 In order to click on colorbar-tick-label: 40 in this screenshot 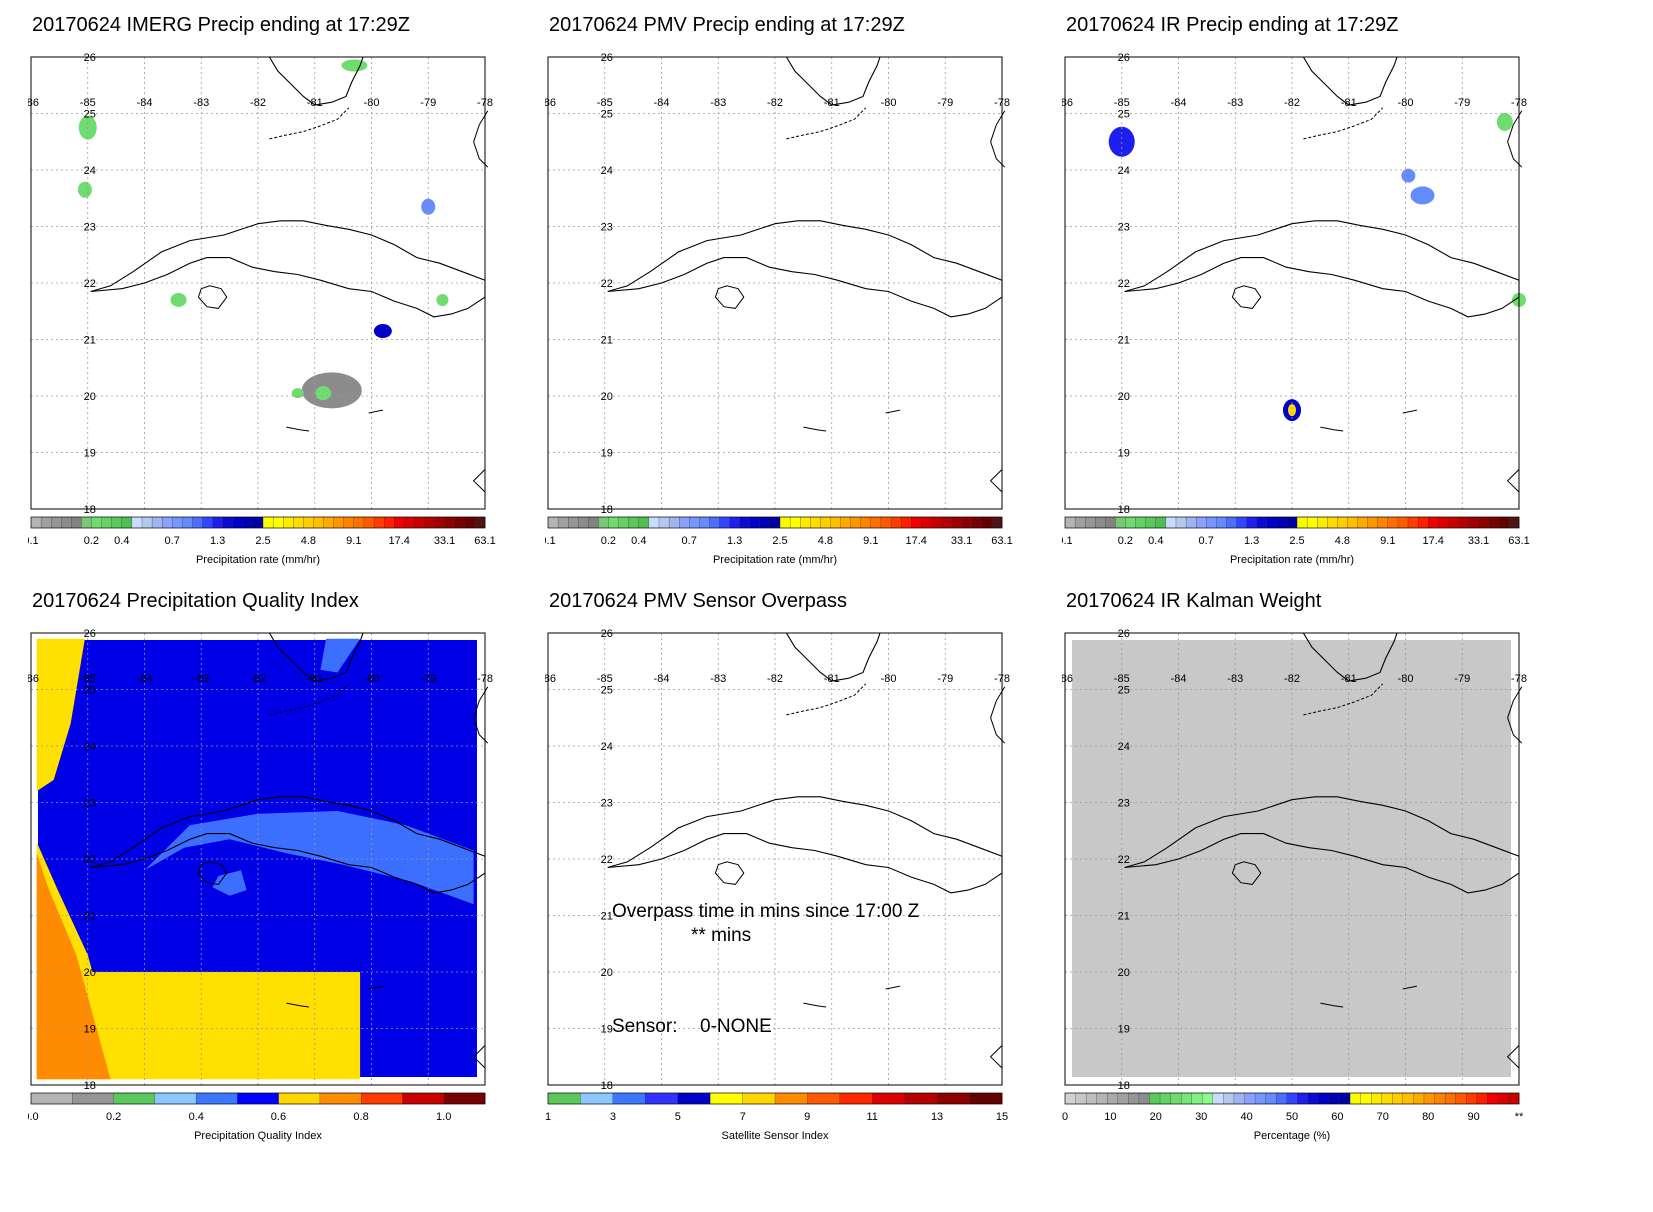, I will do `click(1246, 1117)`.